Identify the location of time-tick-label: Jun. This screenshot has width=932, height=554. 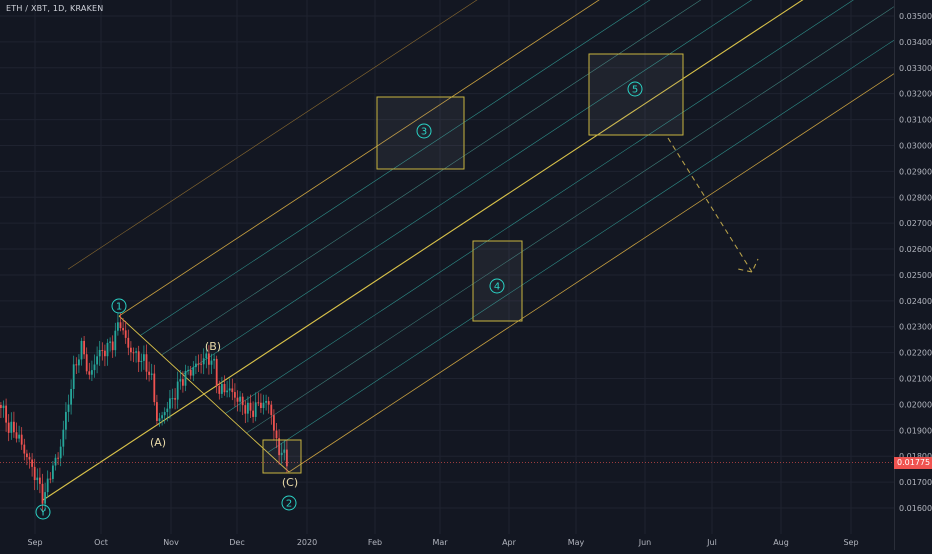
(645, 542).